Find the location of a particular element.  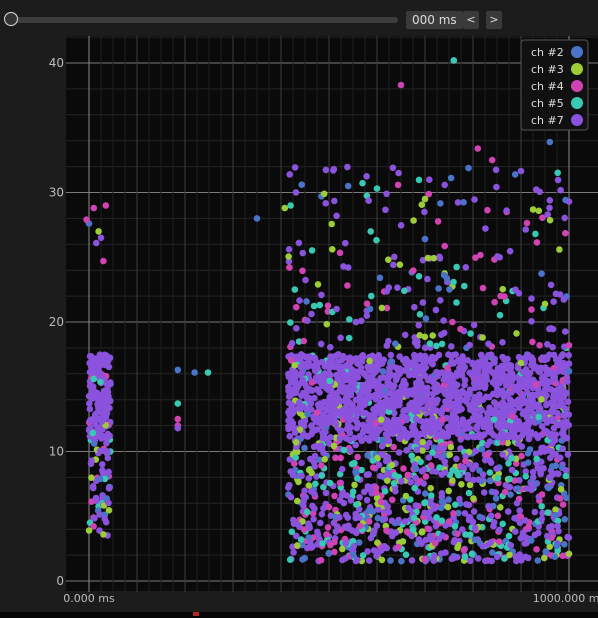

y-tick-label: 40 is located at coordinates (56, 63).